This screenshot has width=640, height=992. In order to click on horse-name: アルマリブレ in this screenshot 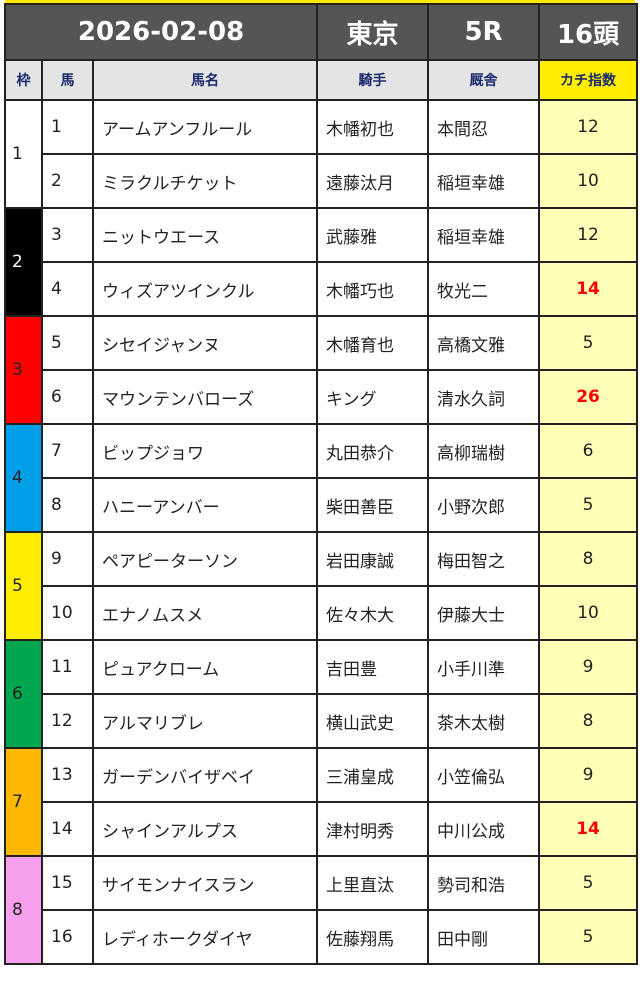, I will do `click(205, 721)`.